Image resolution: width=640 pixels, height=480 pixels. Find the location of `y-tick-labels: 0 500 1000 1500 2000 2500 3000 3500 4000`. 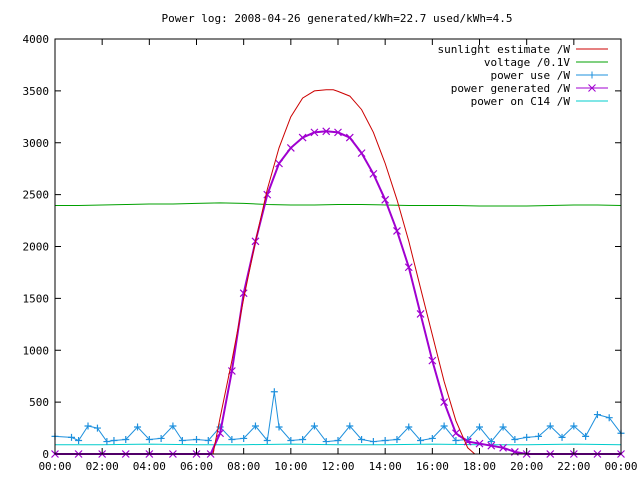

y-tick-labels: 0 500 1000 1500 2000 2500 3000 3500 4000 is located at coordinates (36, 247).